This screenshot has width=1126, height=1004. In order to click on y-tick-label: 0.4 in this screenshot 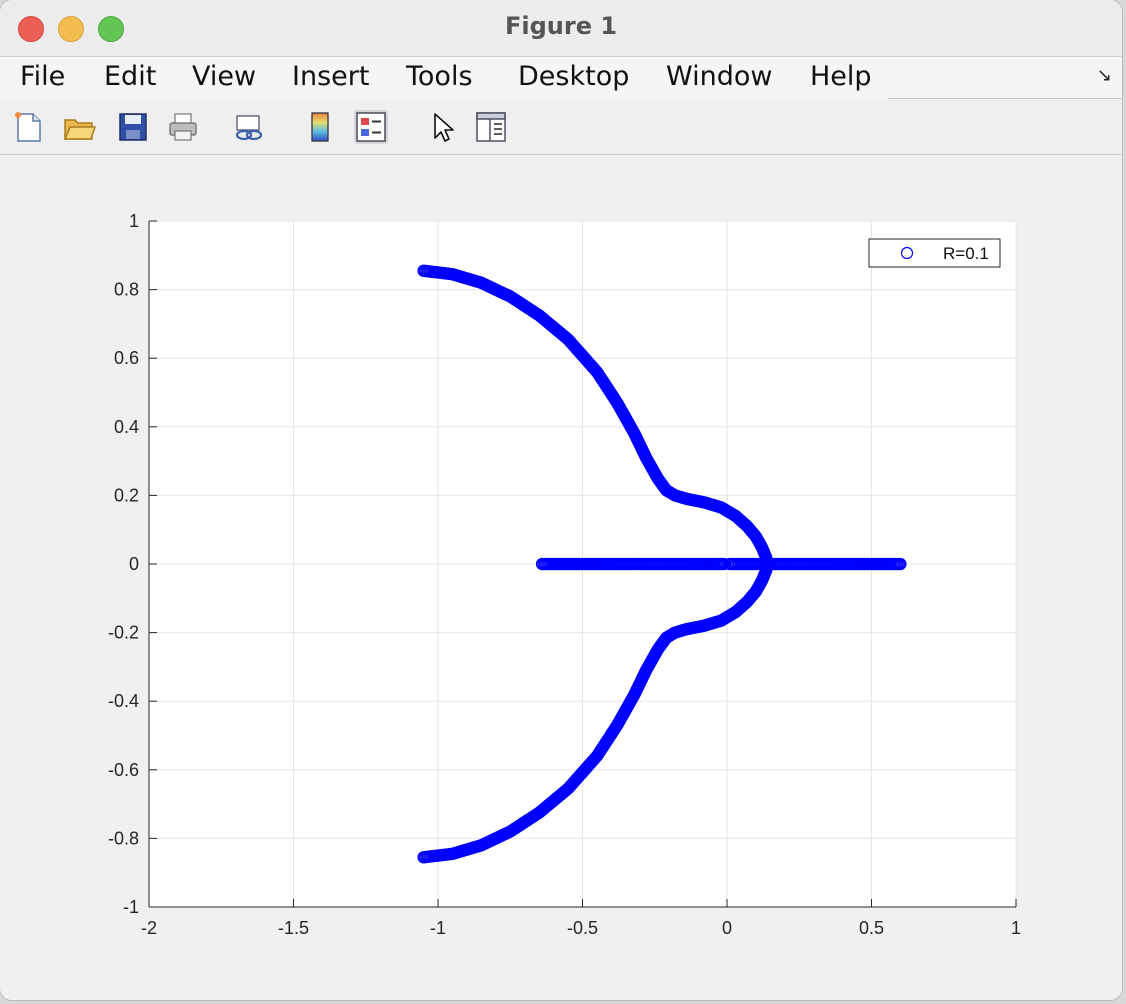, I will do `click(126, 427)`.